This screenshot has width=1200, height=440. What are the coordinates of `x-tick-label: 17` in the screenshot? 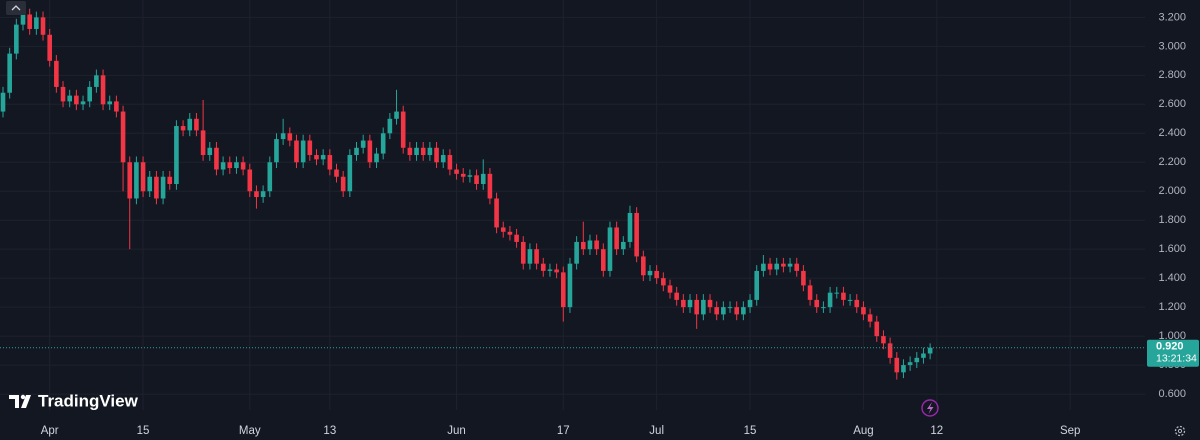 It's located at (563, 431).